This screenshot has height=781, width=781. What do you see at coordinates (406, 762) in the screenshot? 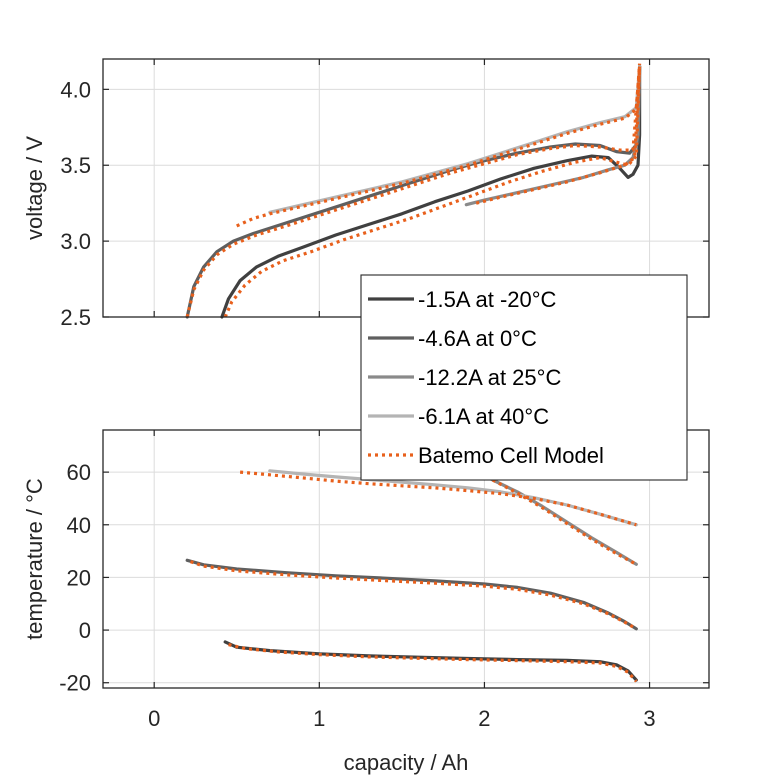
I see `capacity-xlabel: capacity / Ah` at bounding box center [406, 762].